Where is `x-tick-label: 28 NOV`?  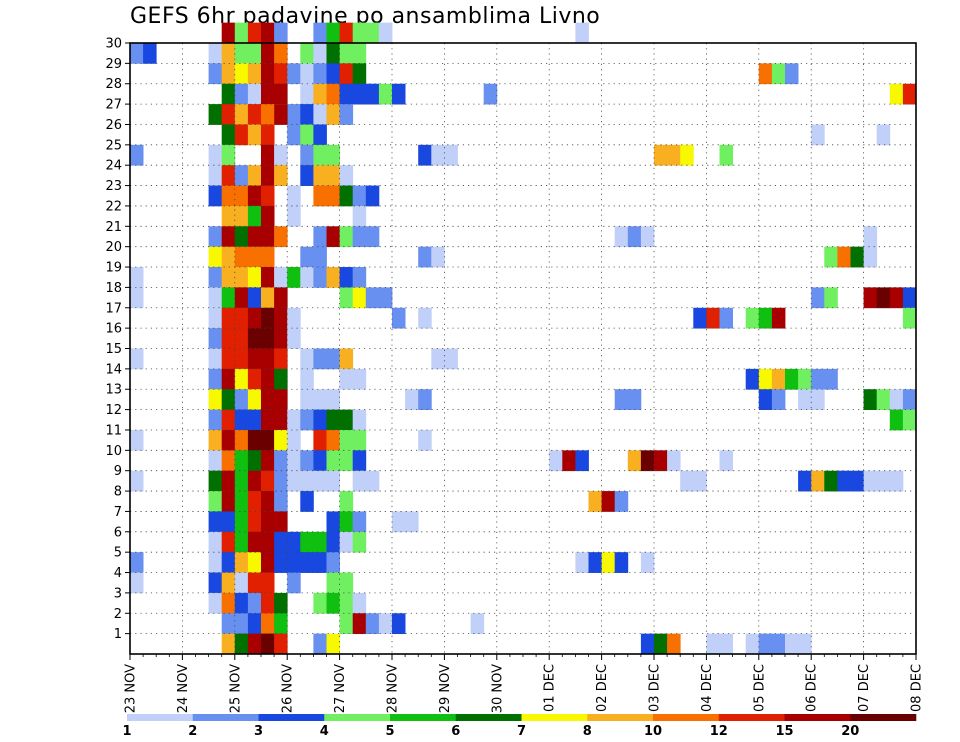 x-tick-label: 28 NOV is located at coordinates (393, 688).